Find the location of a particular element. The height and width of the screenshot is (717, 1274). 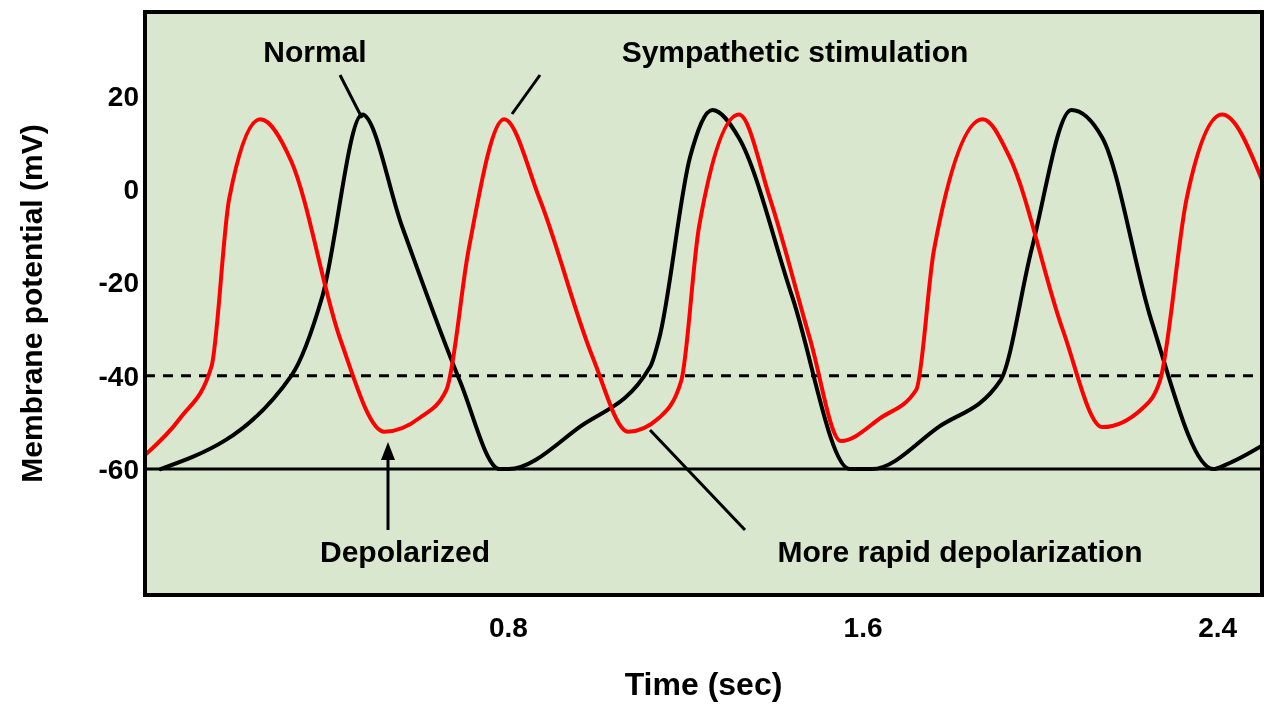

y-axis-title: Membrane potential (mV) is located at coordinates (31, 303).